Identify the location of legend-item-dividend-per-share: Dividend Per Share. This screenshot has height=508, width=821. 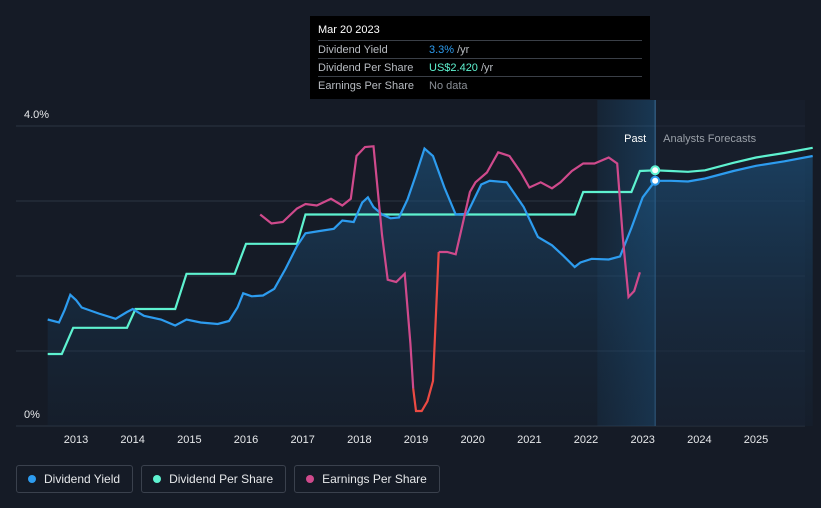
(214, 479).